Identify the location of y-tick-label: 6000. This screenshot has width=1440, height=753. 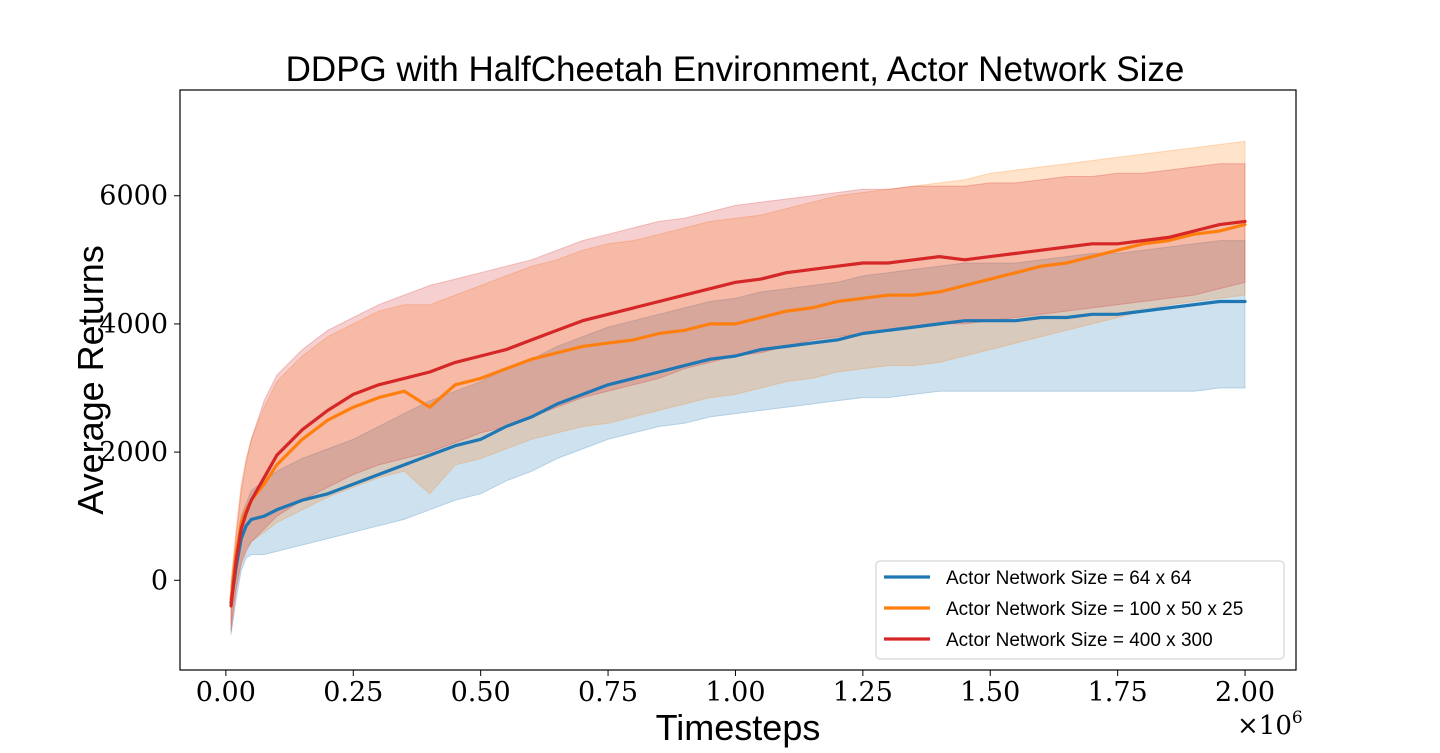
(133, 196).